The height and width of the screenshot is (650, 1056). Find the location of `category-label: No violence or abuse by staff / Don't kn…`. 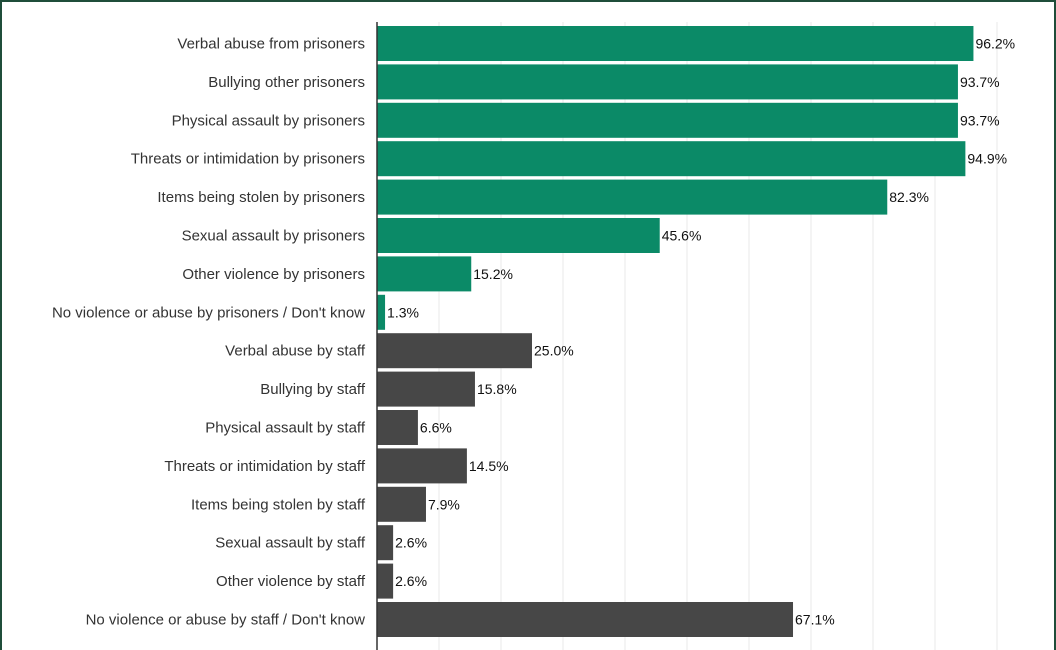

category-label: No violence or abuse by staff / Don't kn… is located at coordinates (226, 620).